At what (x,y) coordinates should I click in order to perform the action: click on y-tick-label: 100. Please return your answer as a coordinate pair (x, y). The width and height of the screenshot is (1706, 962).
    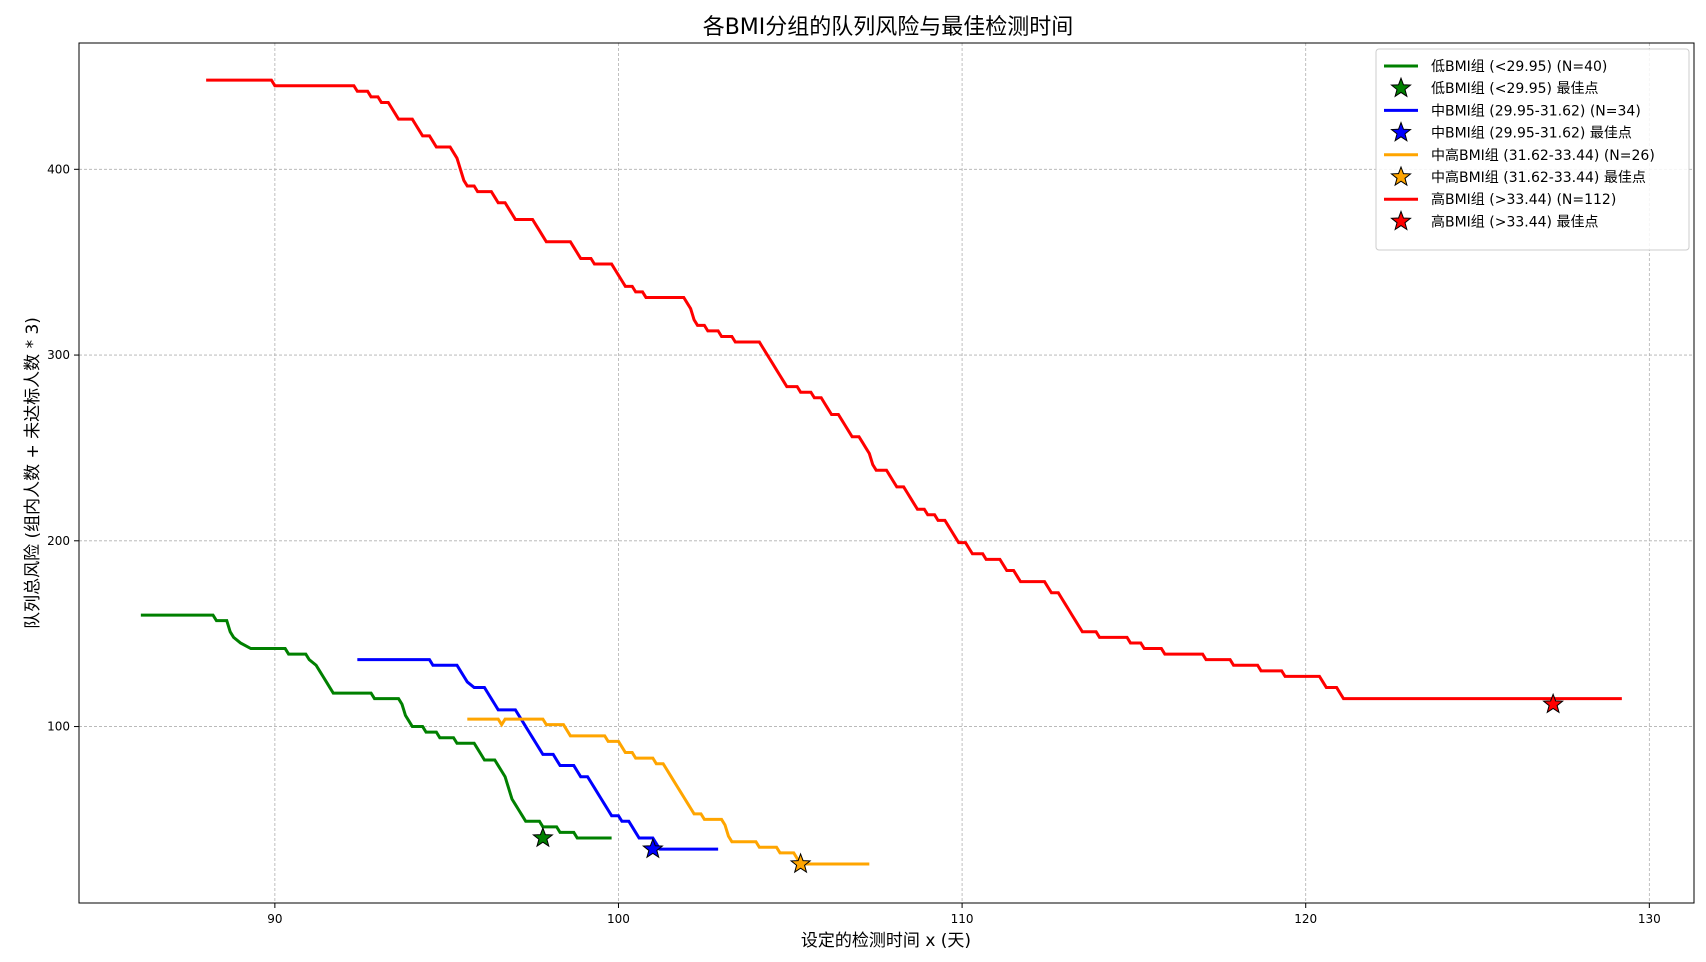
    Looking at the image, I should click on (58, 727).